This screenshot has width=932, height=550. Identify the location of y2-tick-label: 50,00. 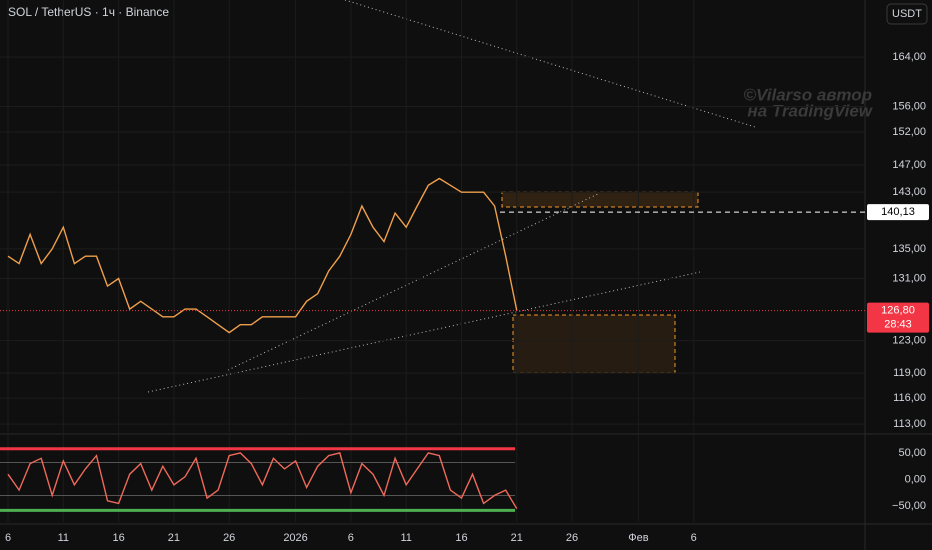
(912, 453).